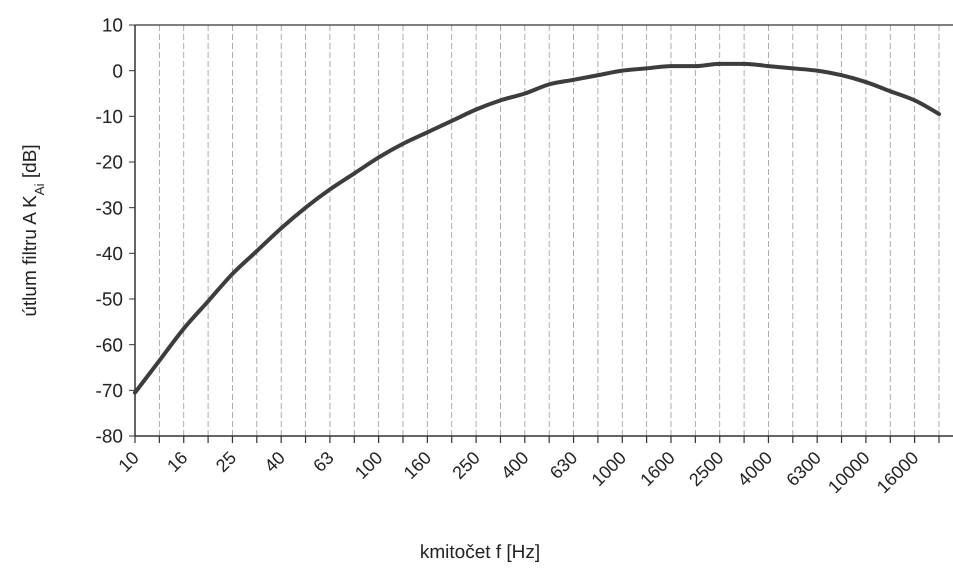  Describe the element at coordinates (177, 462) in the screenshot. I see `x-tick-label: 16` at that location.